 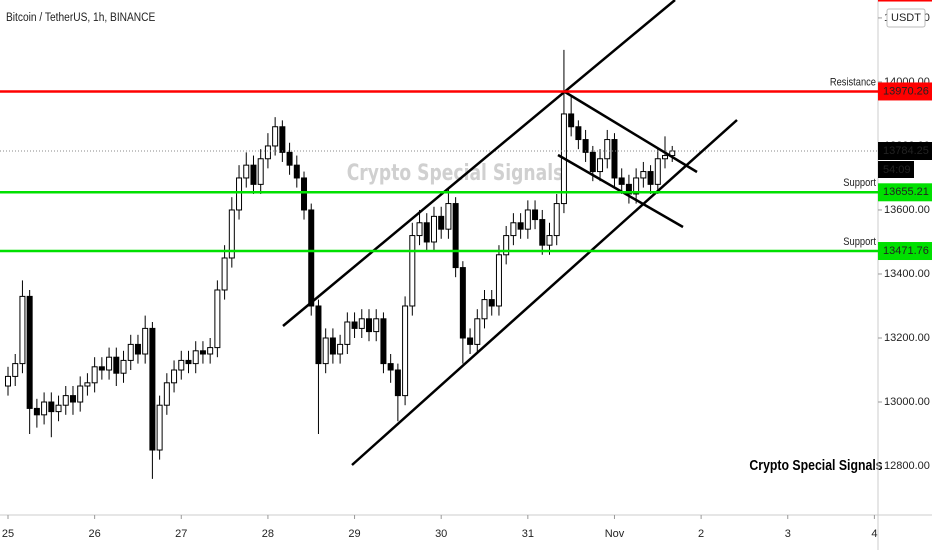 What do you see at coordinates (907, 274) in the screenshot?
I see `y-tick-label: 13400.00` at bounding box center [907, 274].